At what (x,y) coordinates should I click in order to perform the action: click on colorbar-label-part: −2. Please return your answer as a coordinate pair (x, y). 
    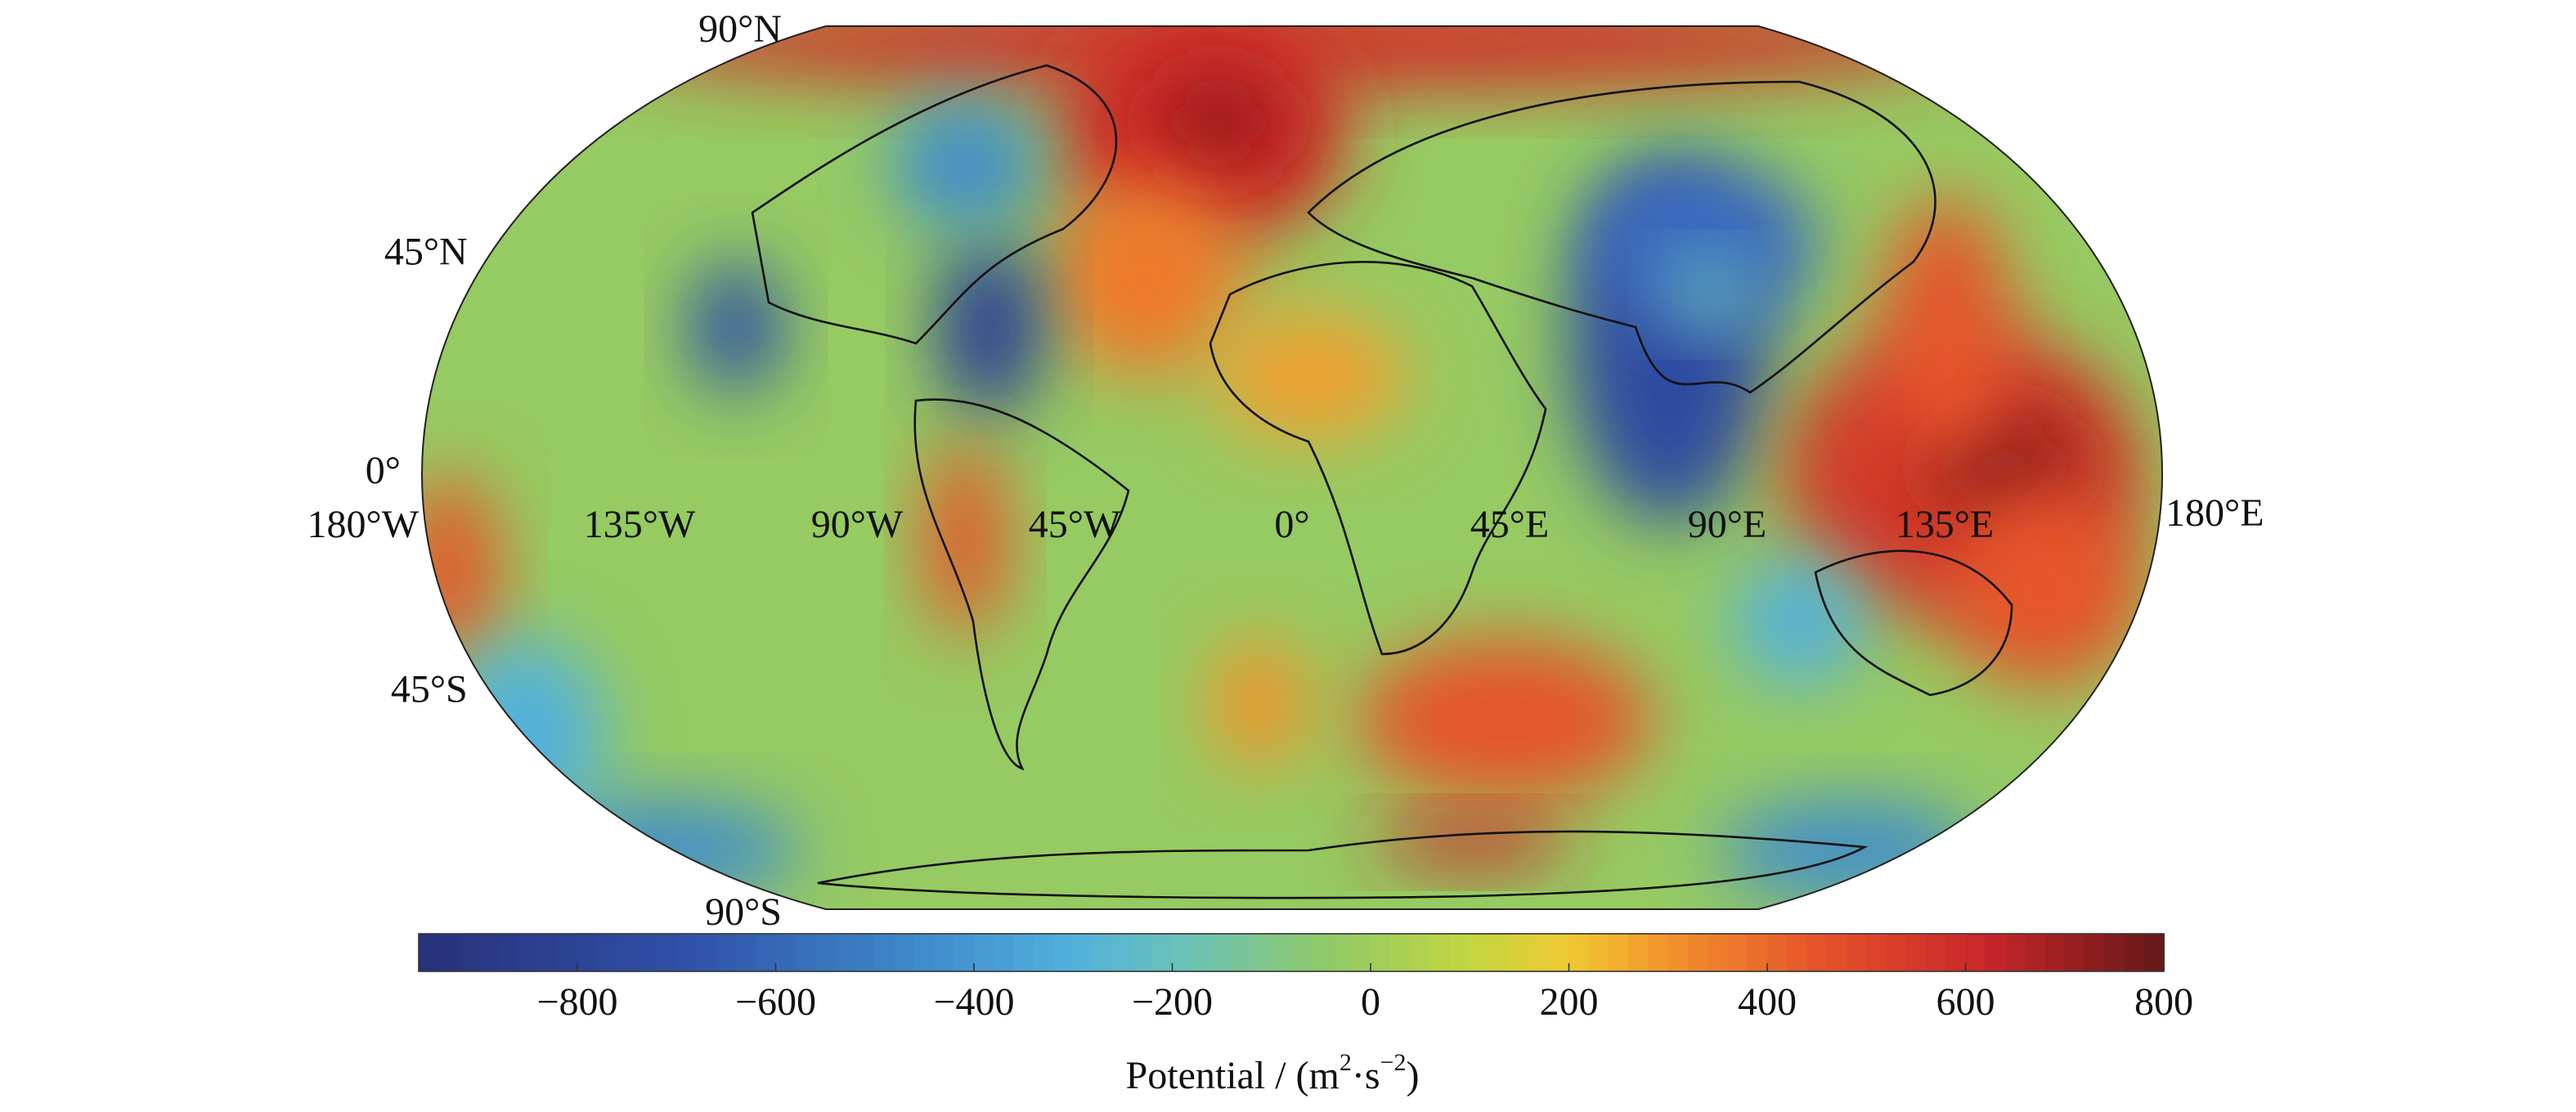
    Looking at the image, I should click on (1393, 1062).